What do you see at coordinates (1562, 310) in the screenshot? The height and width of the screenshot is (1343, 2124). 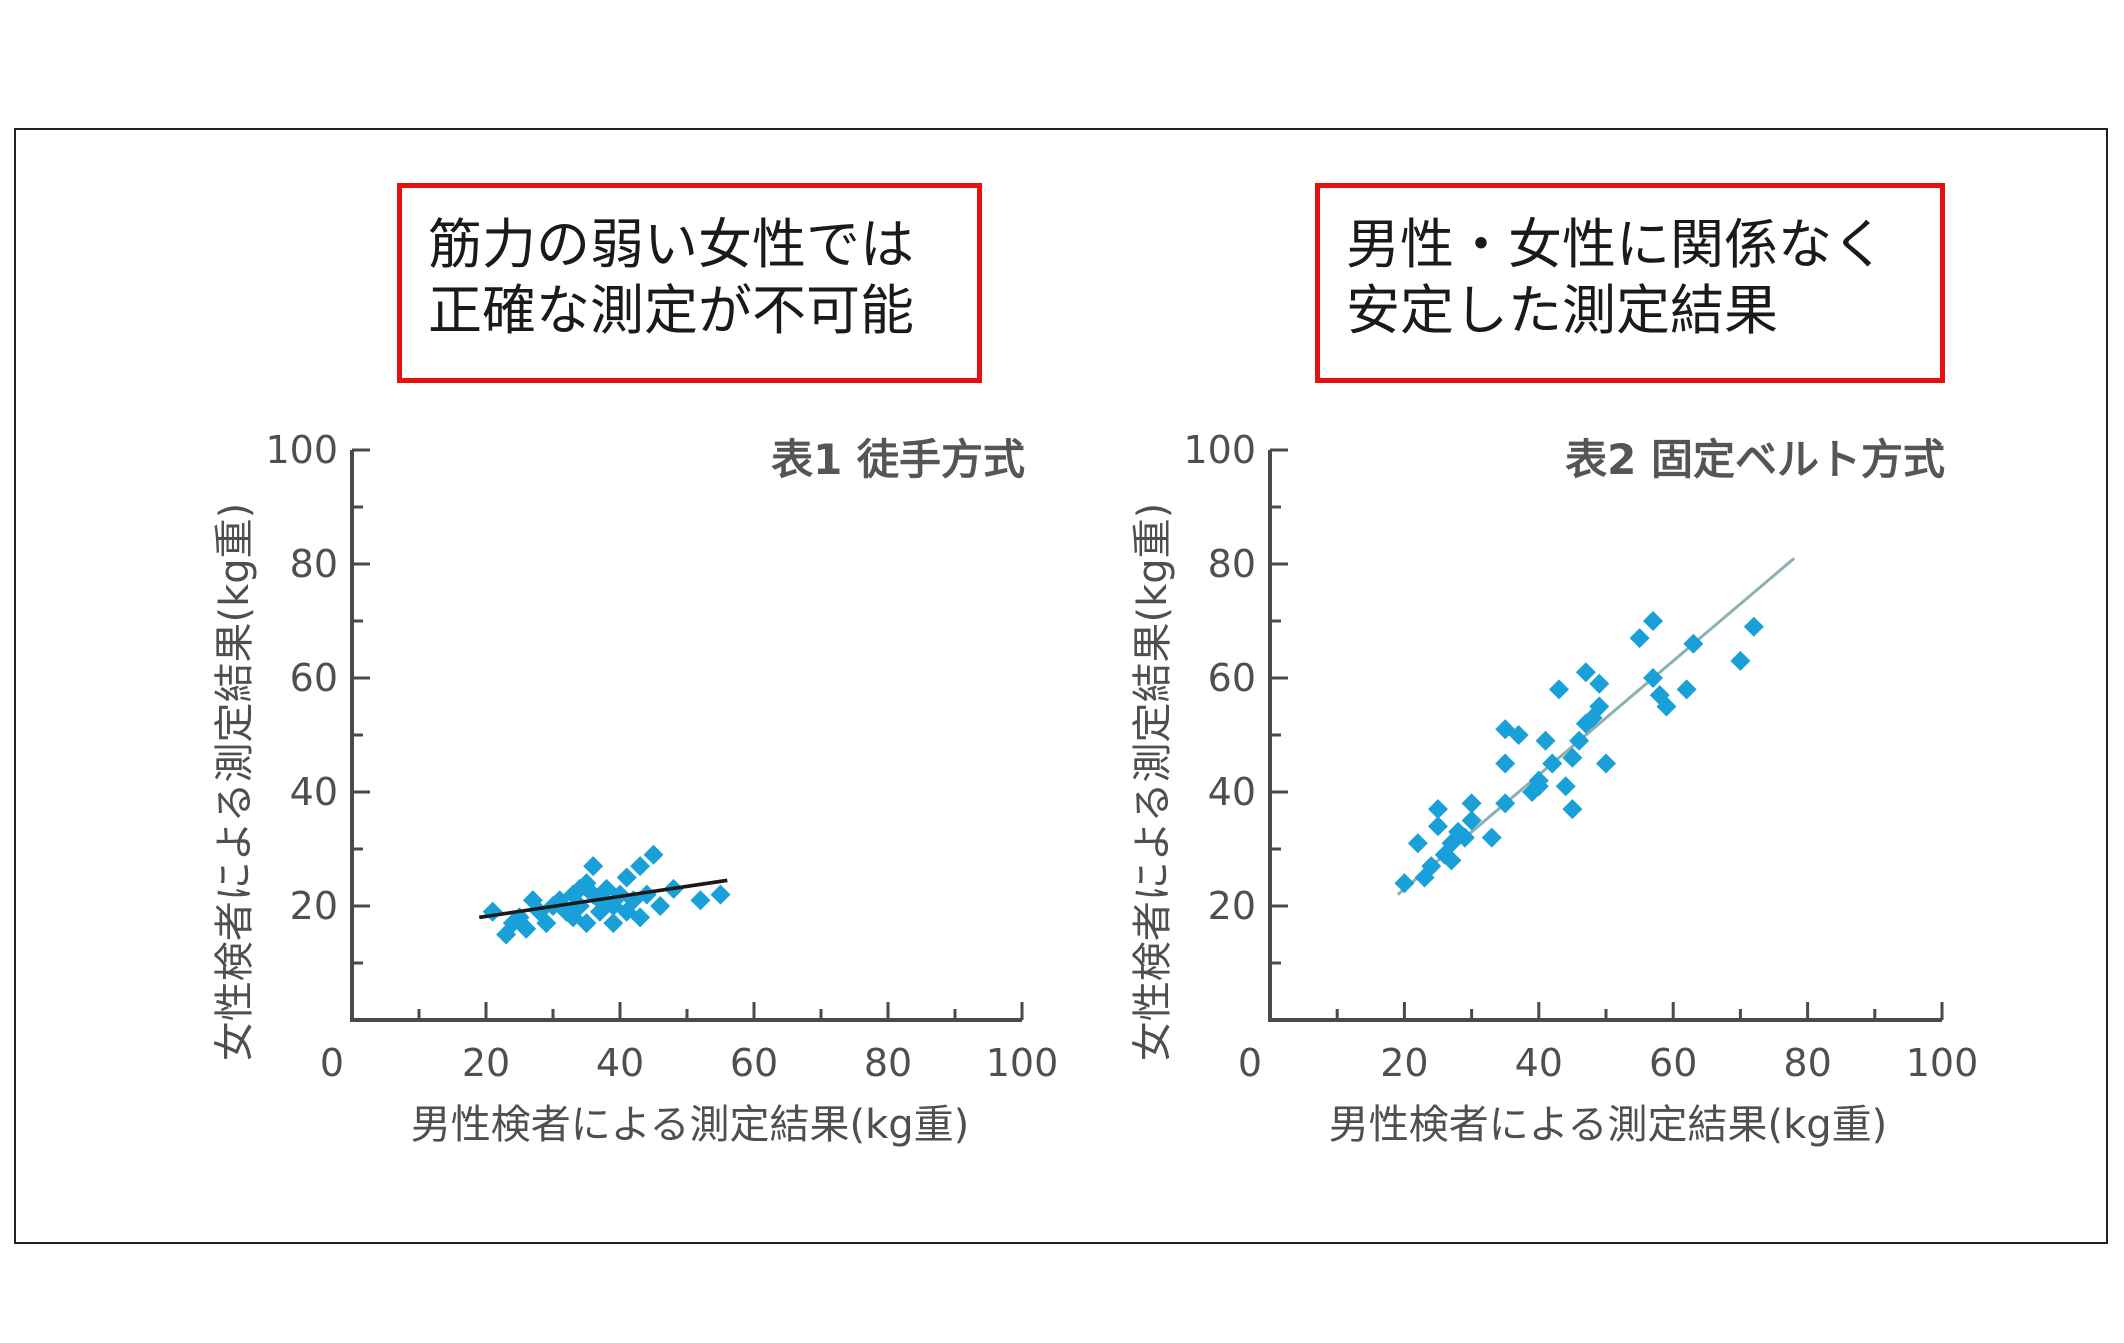 I see `note-right-line-2: 安定した測定結果` at bounding box center [1562, 310].